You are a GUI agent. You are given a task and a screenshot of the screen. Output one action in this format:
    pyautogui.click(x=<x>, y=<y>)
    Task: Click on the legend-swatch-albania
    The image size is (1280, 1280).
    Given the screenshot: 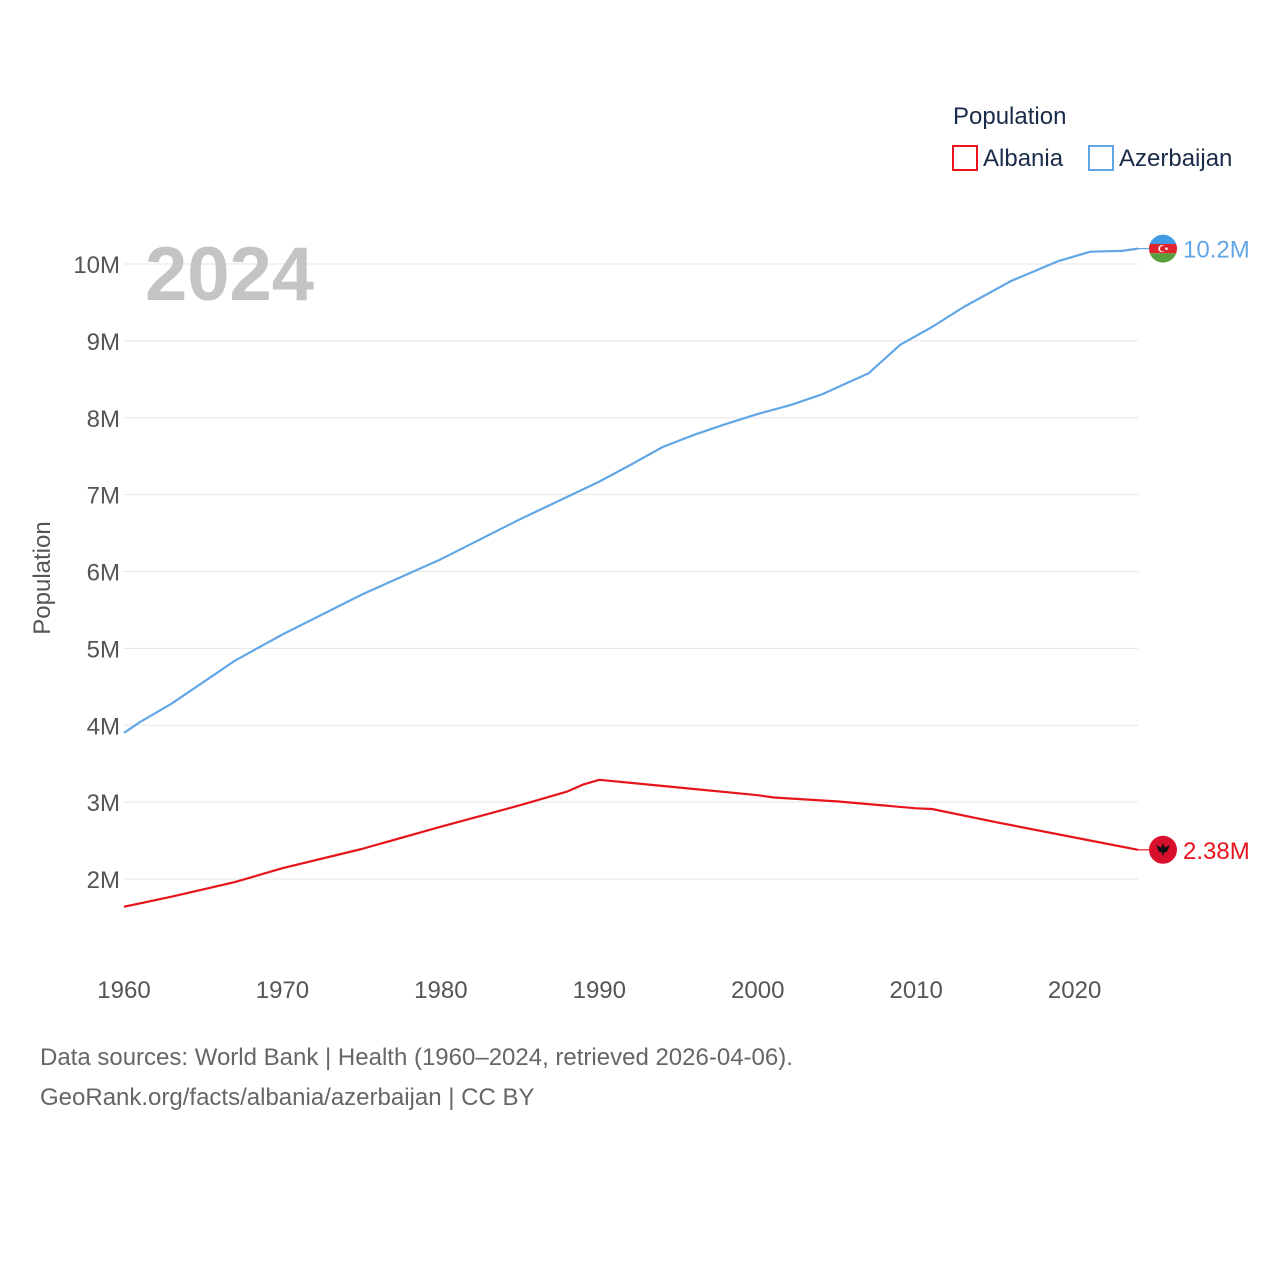 What is the action you would take?
    pyautogui.click(x=965, y=158)
    